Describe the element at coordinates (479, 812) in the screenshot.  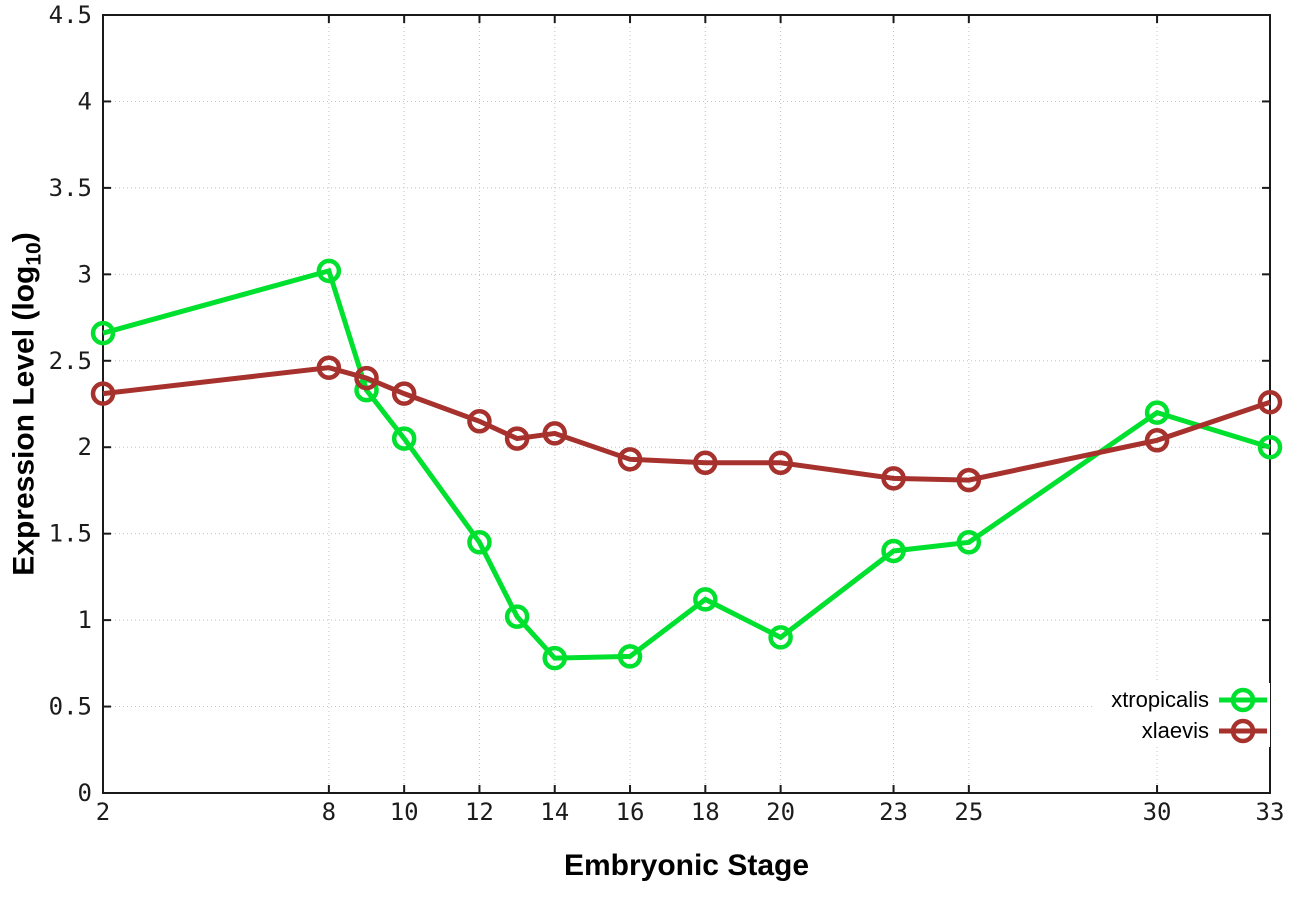
I see `x-tick-label: 12` at that location.